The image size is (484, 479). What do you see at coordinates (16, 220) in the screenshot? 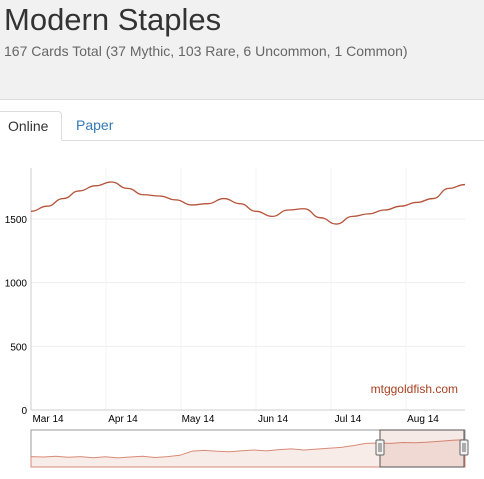
I see `y-tick-label: 1500` at bounding box center [16, 220].